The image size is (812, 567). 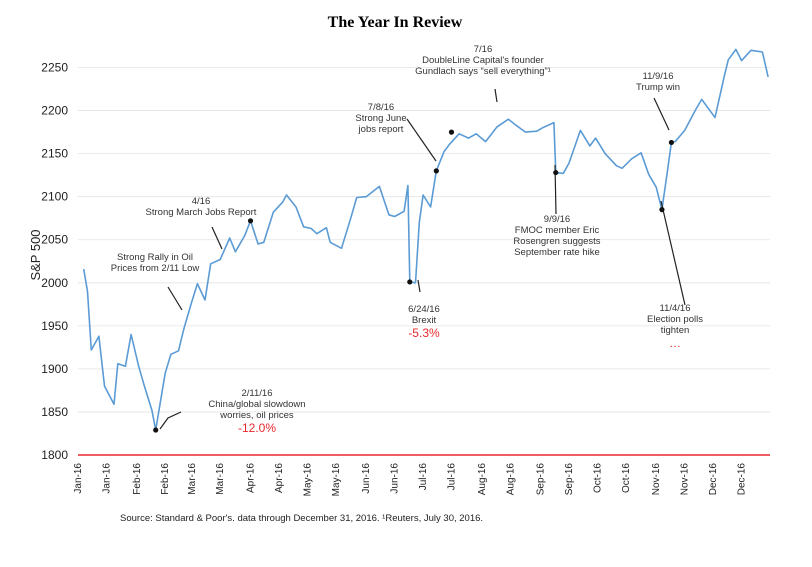 What do you see at coordinates (54, 197) in the screenshot?
I see `y-tick-label: 2100` at bounding box center [54, 197].